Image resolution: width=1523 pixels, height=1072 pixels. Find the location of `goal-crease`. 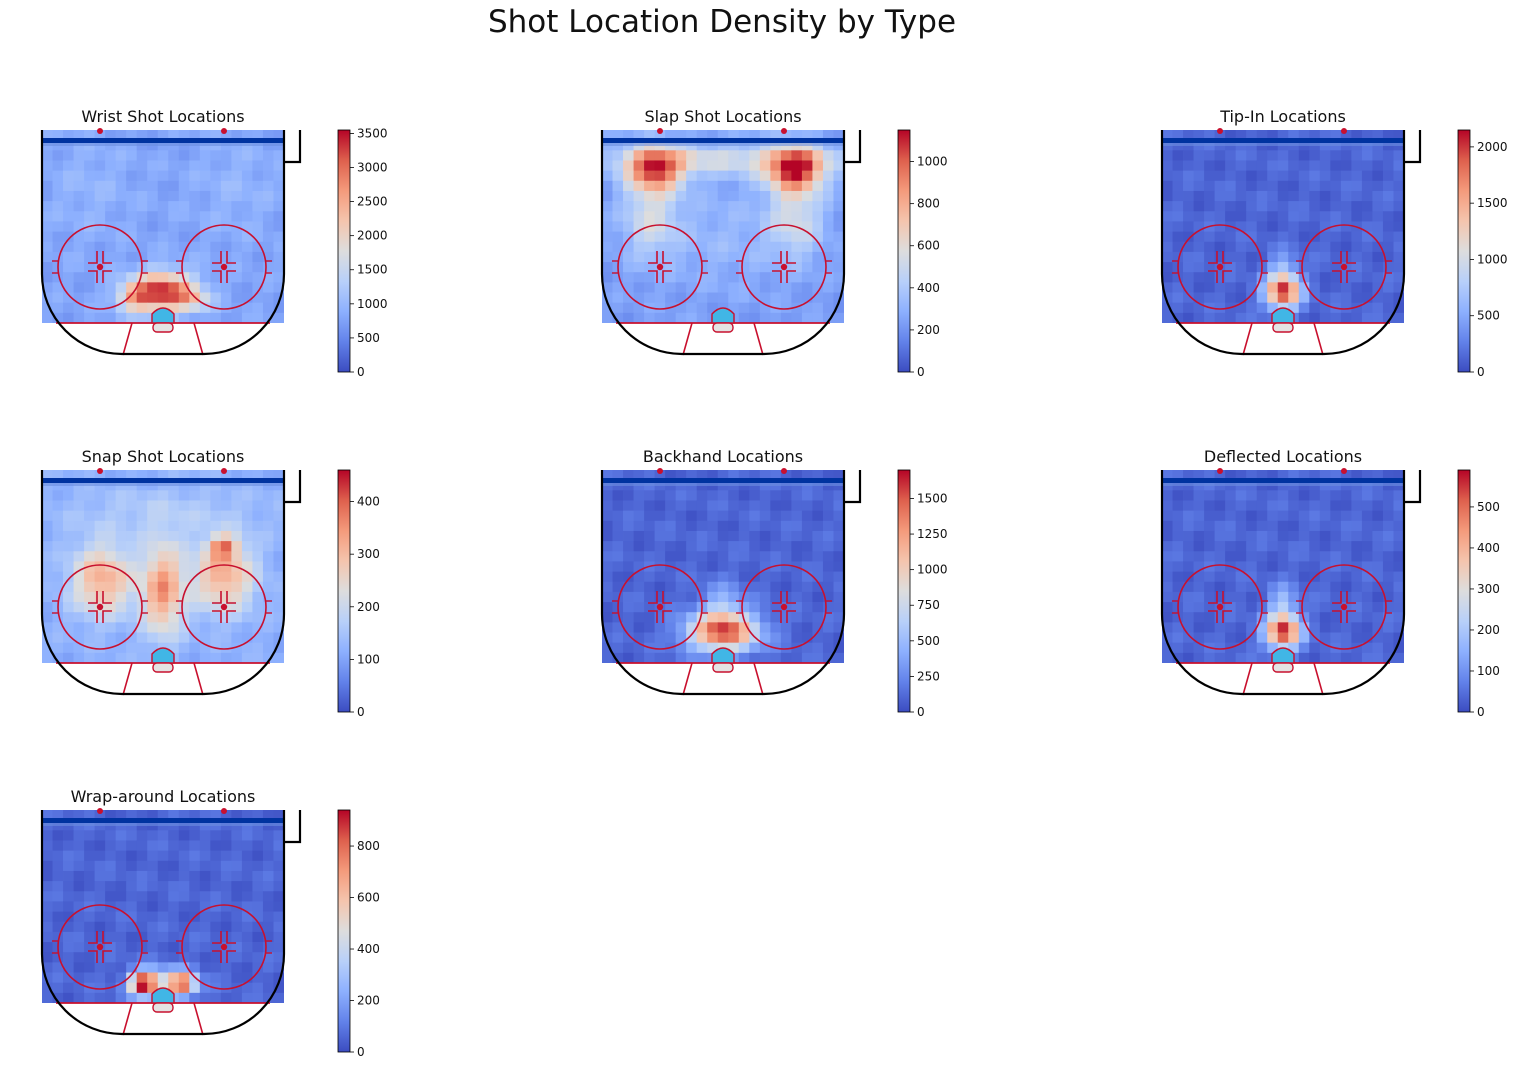

goal-crease is located at coordinates (1283, 655).